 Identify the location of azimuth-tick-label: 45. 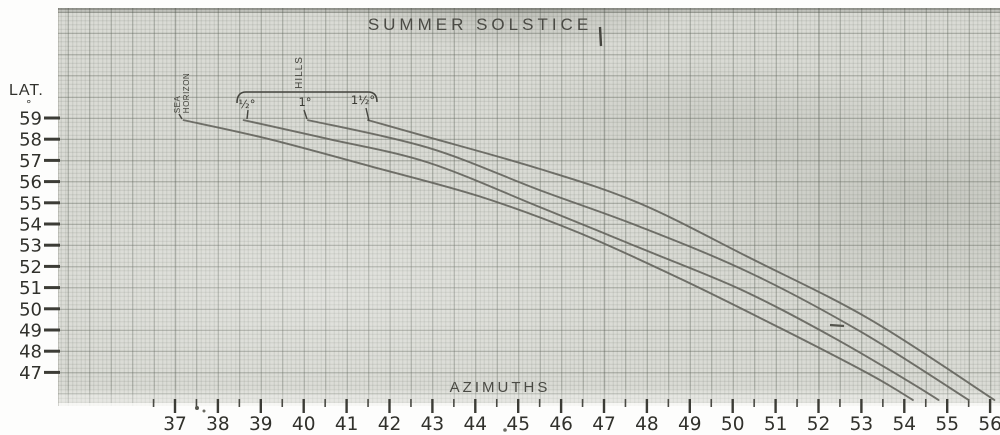
(518, 424).